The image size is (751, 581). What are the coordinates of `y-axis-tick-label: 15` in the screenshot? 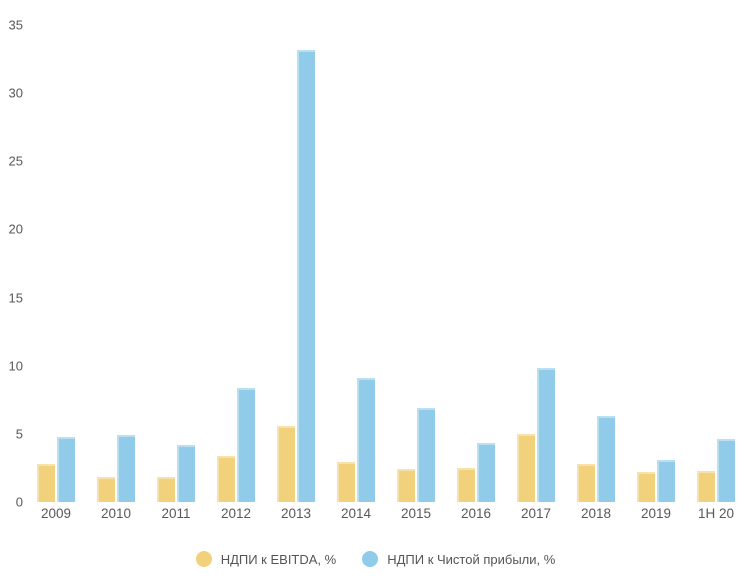 It's located at (15, 298).